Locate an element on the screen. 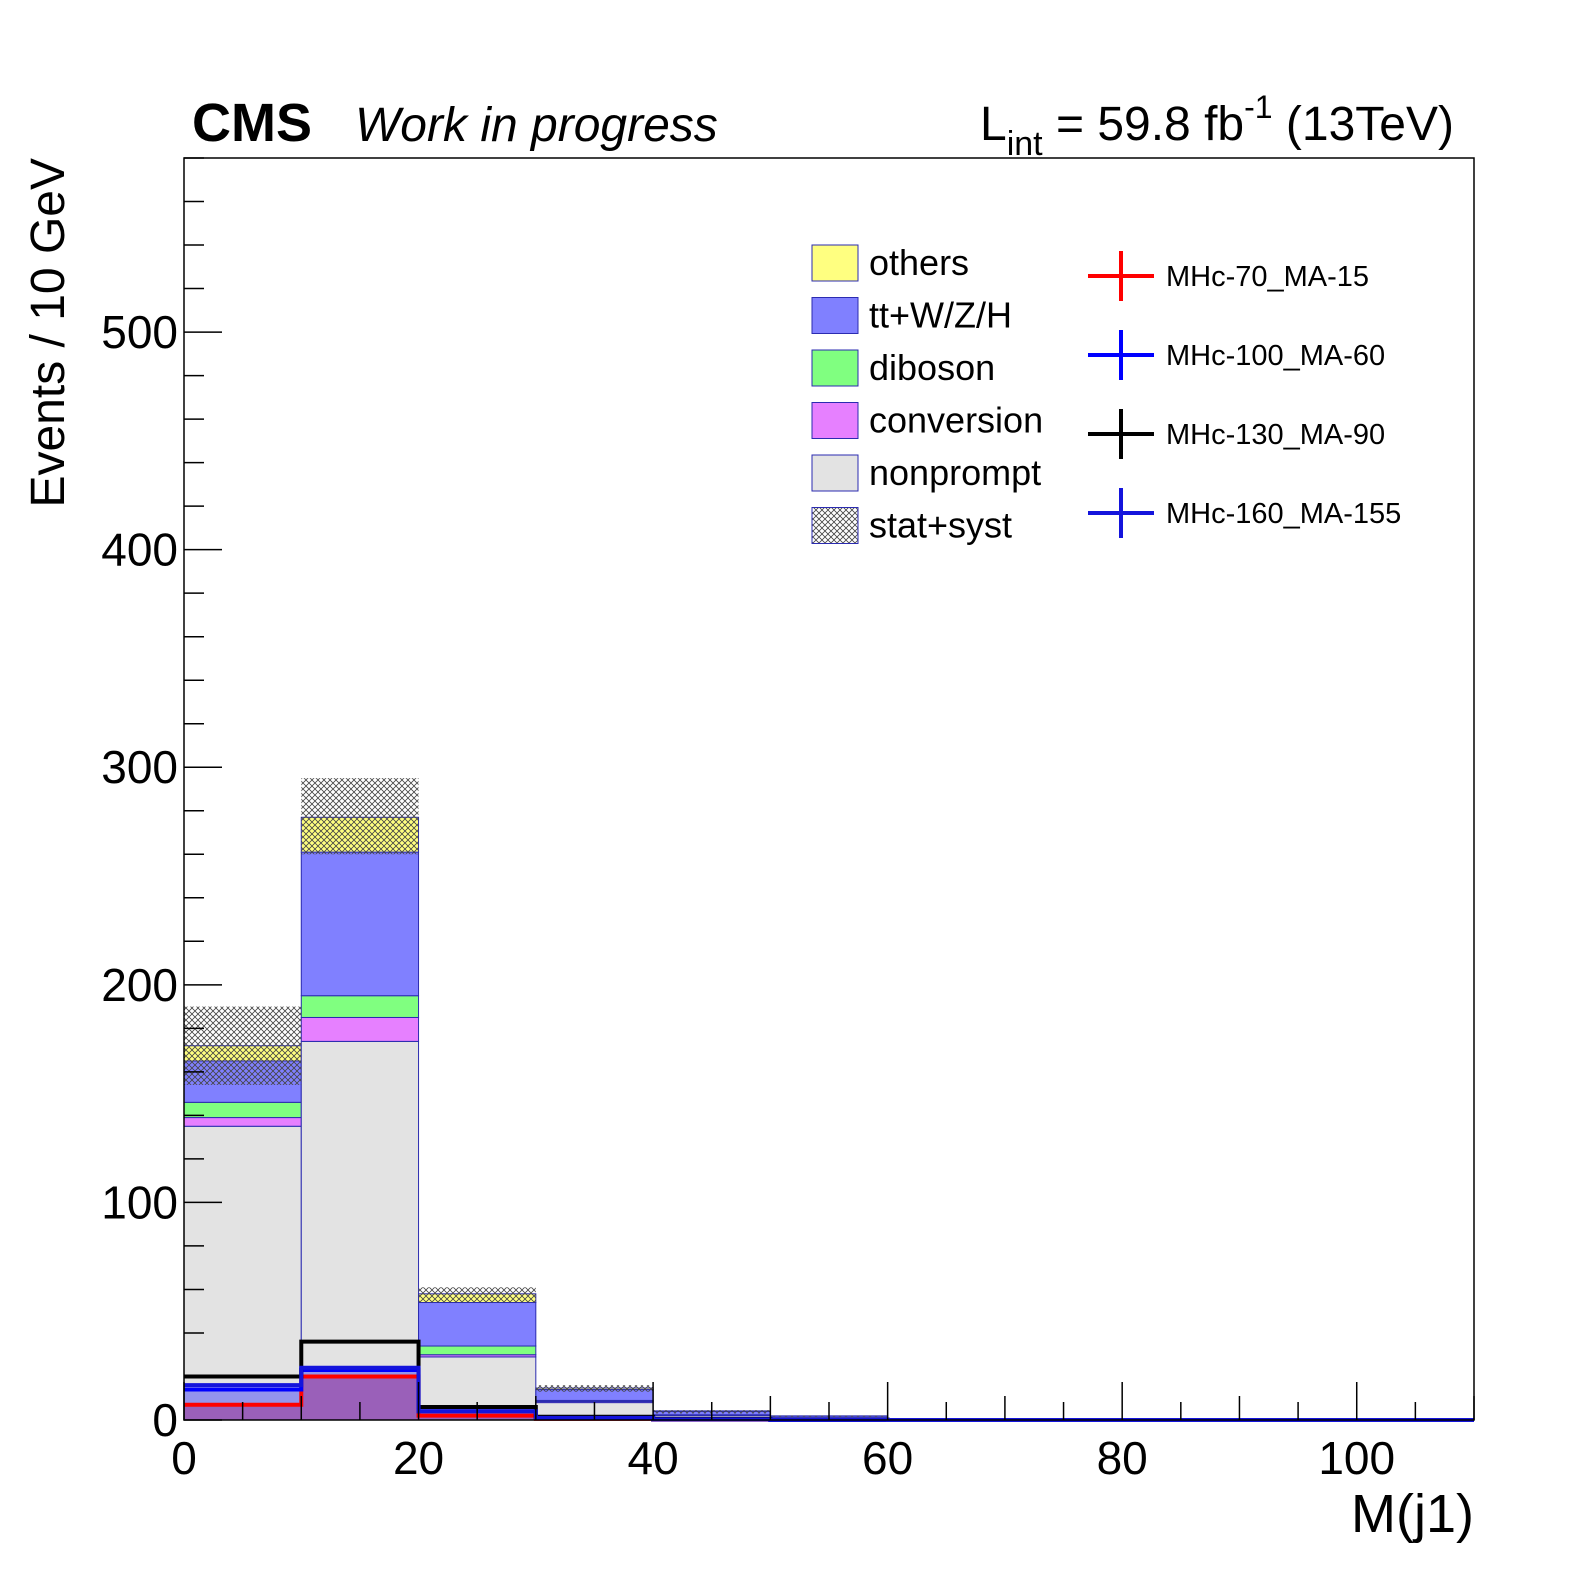 The image size is (1596, 1572). lumi-subscript: int is located at coordinates (1025, 144).